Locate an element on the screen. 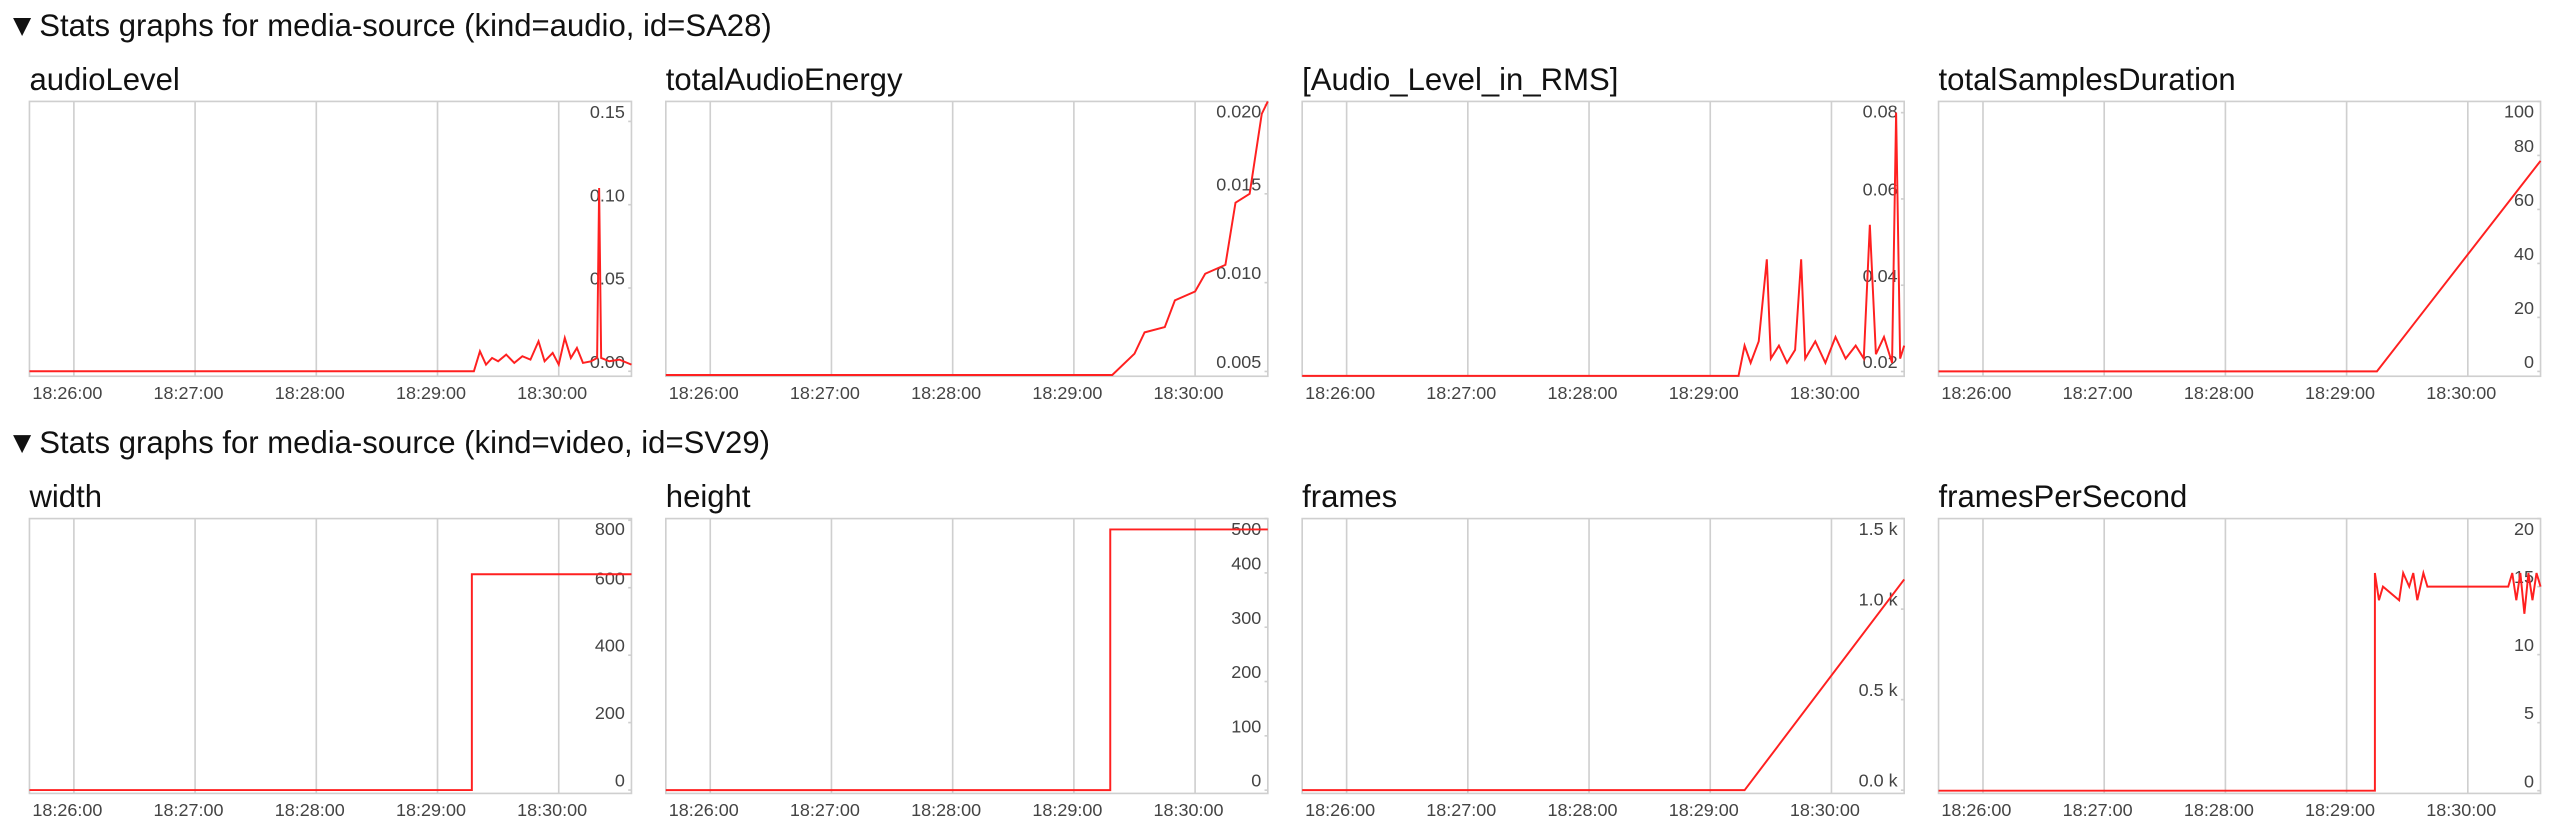  y-tick-label: 80 is located at coordinates (2524, 146).